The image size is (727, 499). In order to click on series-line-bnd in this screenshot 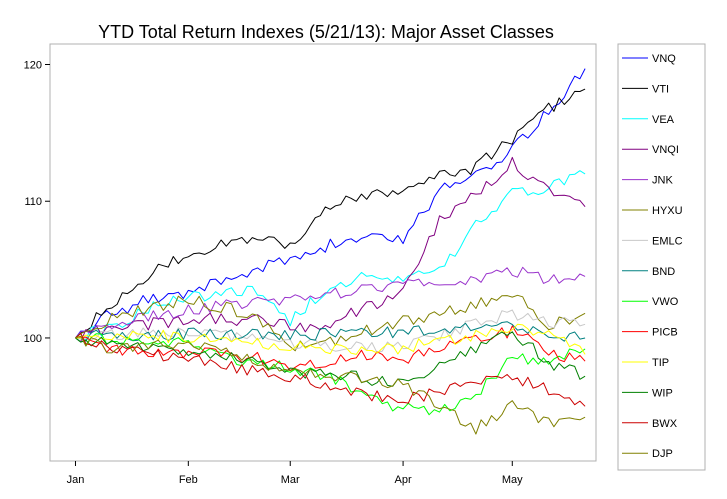, I will do `click(330, 332)`.